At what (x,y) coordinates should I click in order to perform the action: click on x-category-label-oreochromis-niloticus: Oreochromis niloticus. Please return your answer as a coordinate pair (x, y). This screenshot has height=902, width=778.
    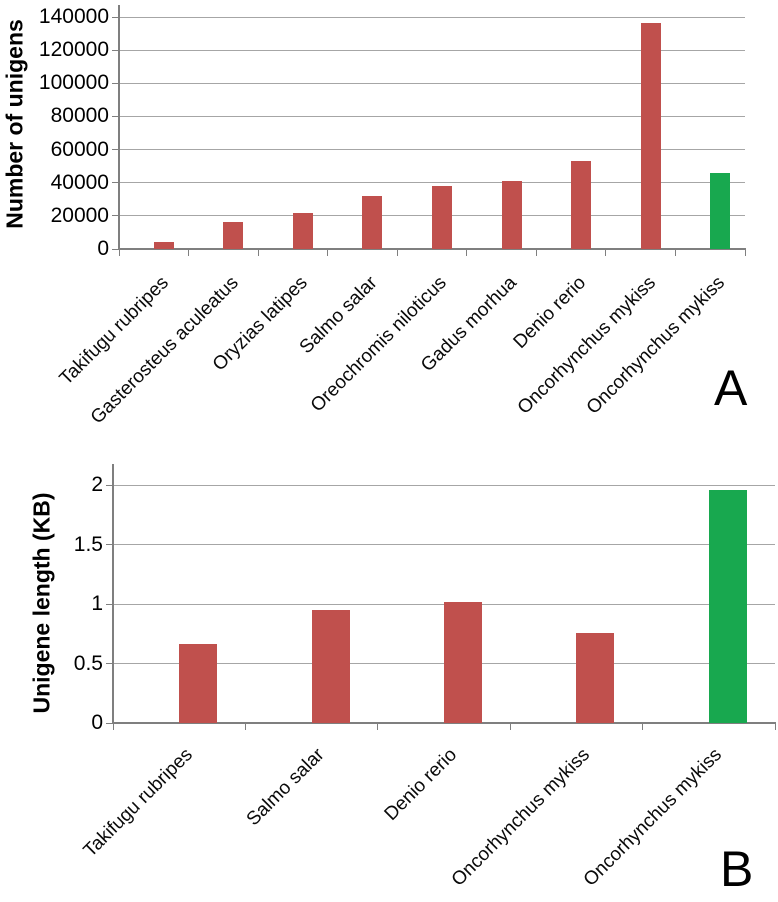
    Looking at the image, I should click on (379, 344).